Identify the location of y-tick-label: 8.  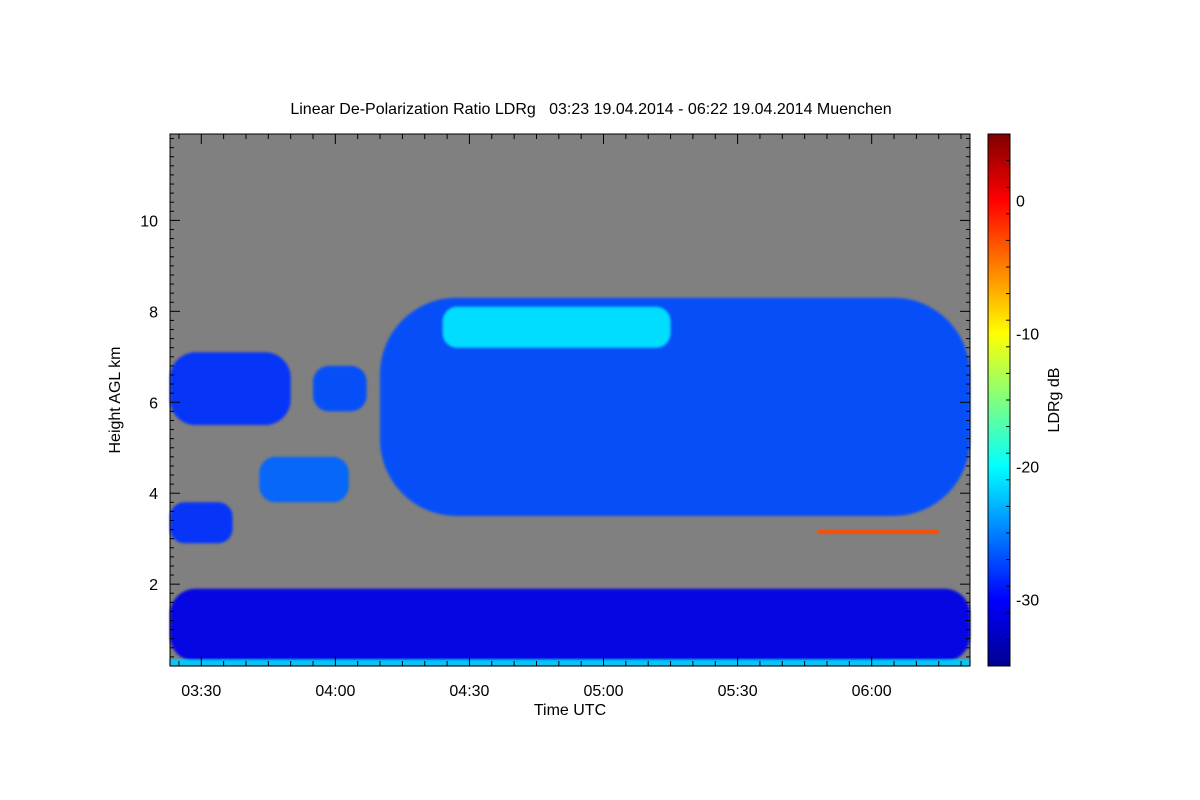
(153, 312).